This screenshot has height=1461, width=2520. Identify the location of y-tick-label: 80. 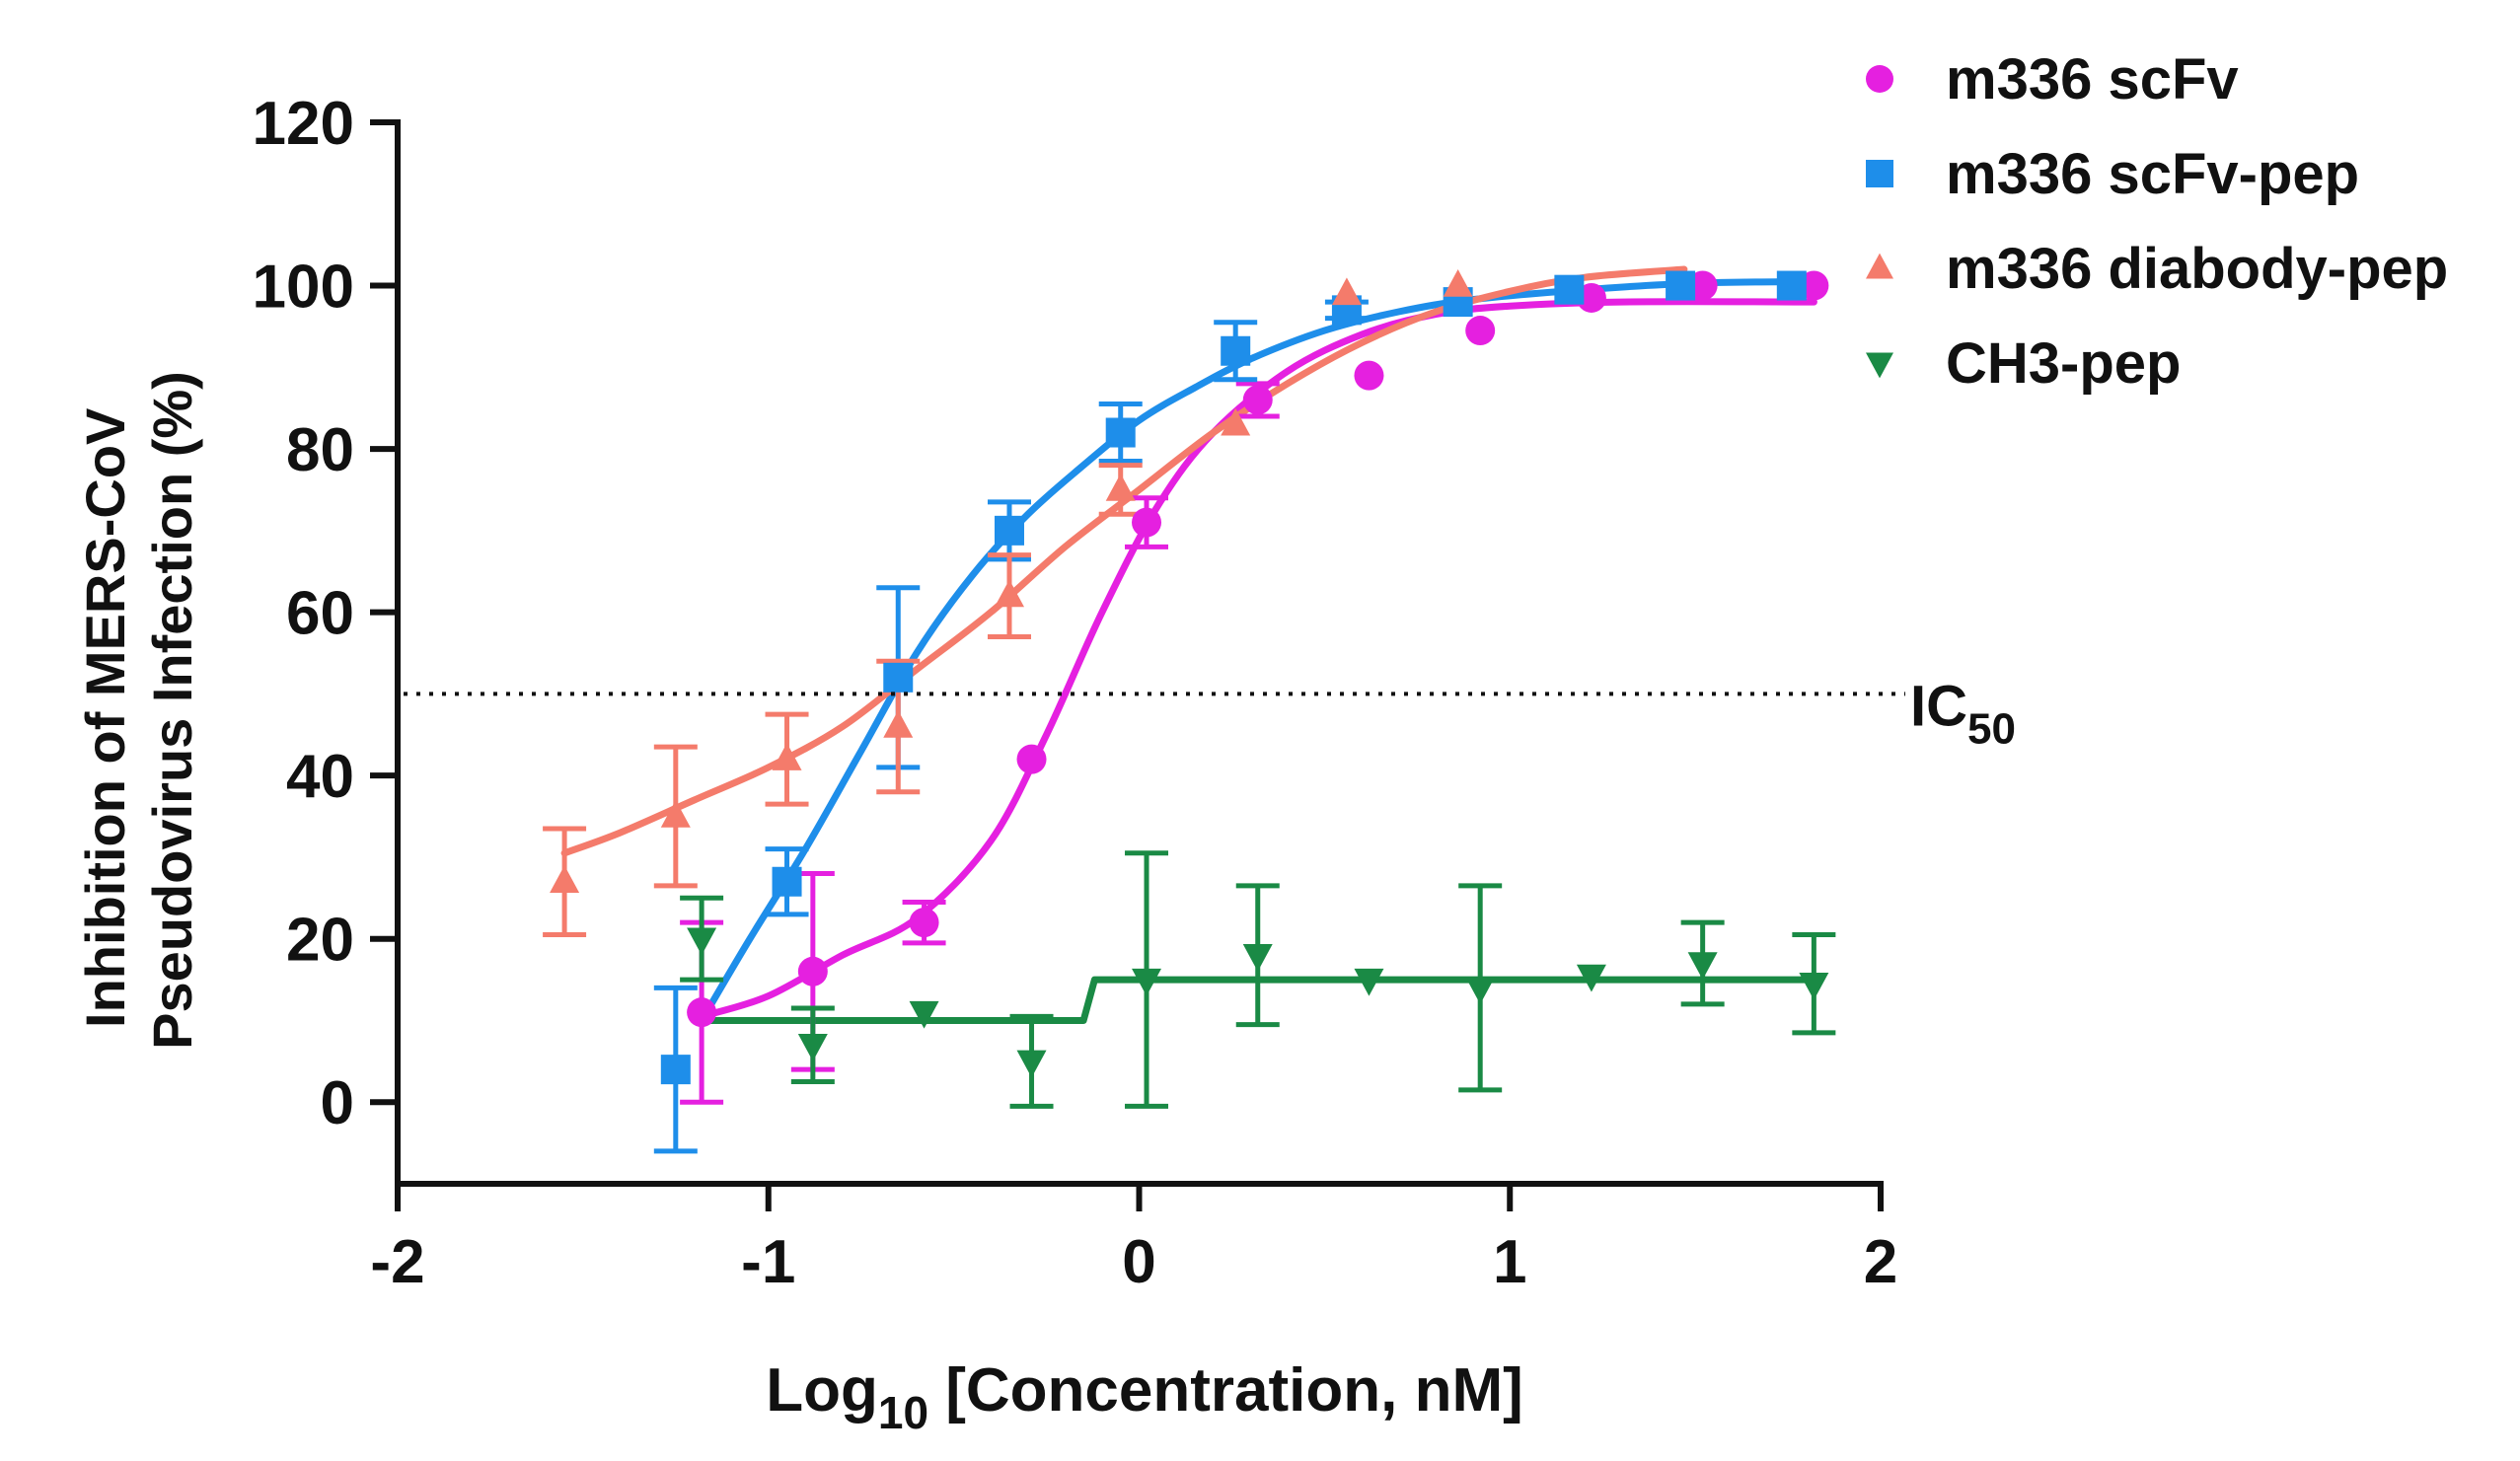
(320, 450).